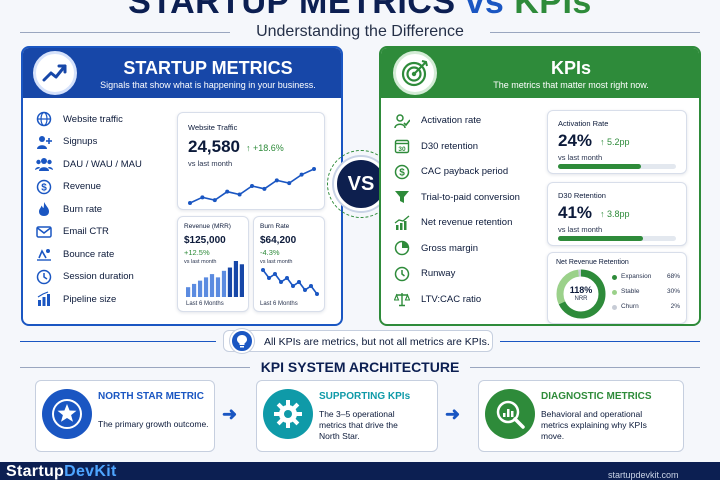 This screenshot has width=720, height=480. I want to click on svg-text: 30, so click(402, 149).